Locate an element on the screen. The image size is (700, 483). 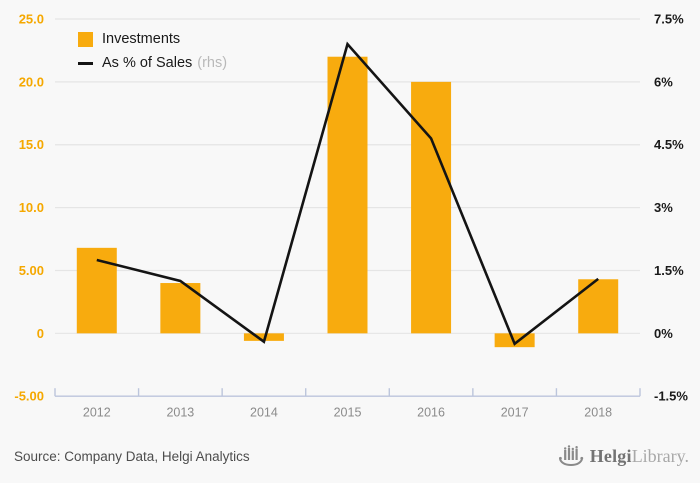
year-label-2016: 2016 is located at coordinates (431, 413).